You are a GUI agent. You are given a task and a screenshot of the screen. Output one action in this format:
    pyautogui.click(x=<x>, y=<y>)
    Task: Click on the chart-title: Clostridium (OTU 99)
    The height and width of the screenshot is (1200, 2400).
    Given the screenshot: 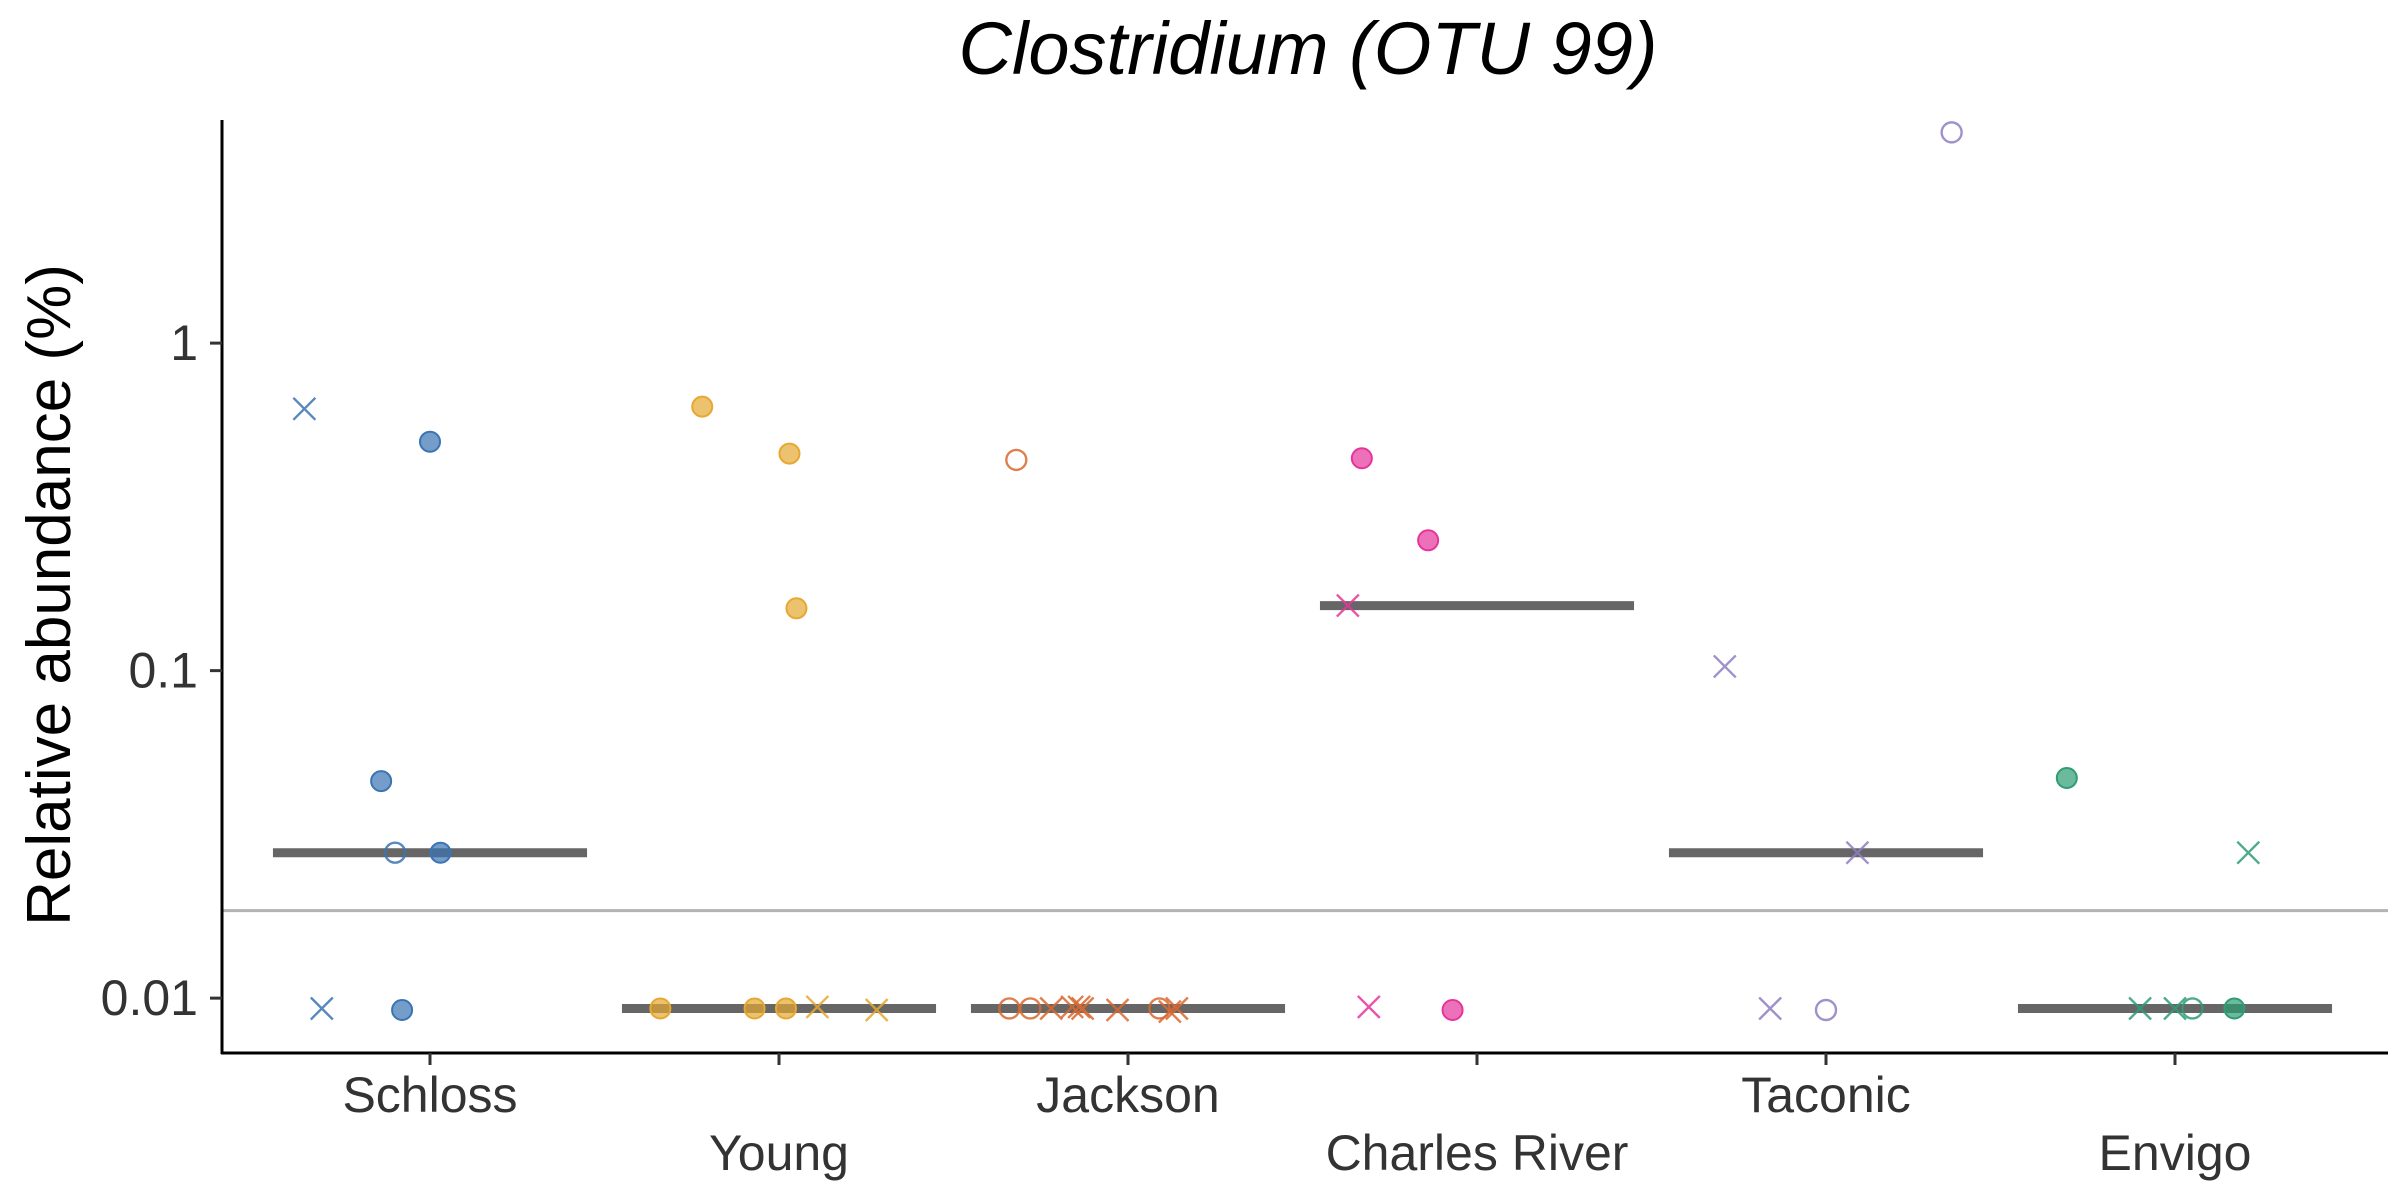 What is the action you would take?
    pyautogui.click(x=1308, y=48)
    